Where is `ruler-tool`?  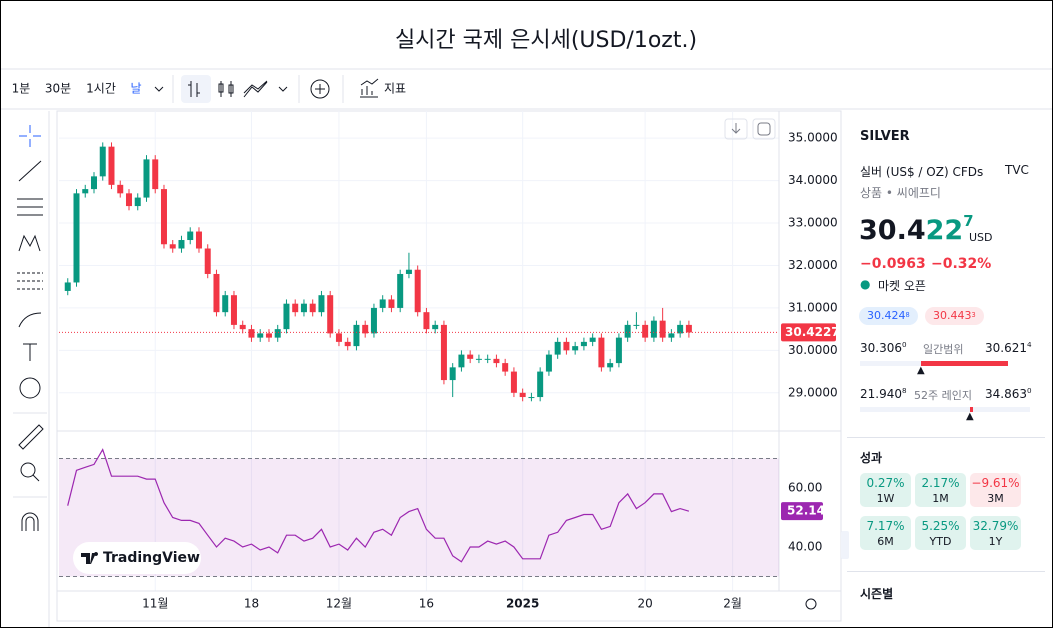 ruler-tool is located at coordinates (31, 437).